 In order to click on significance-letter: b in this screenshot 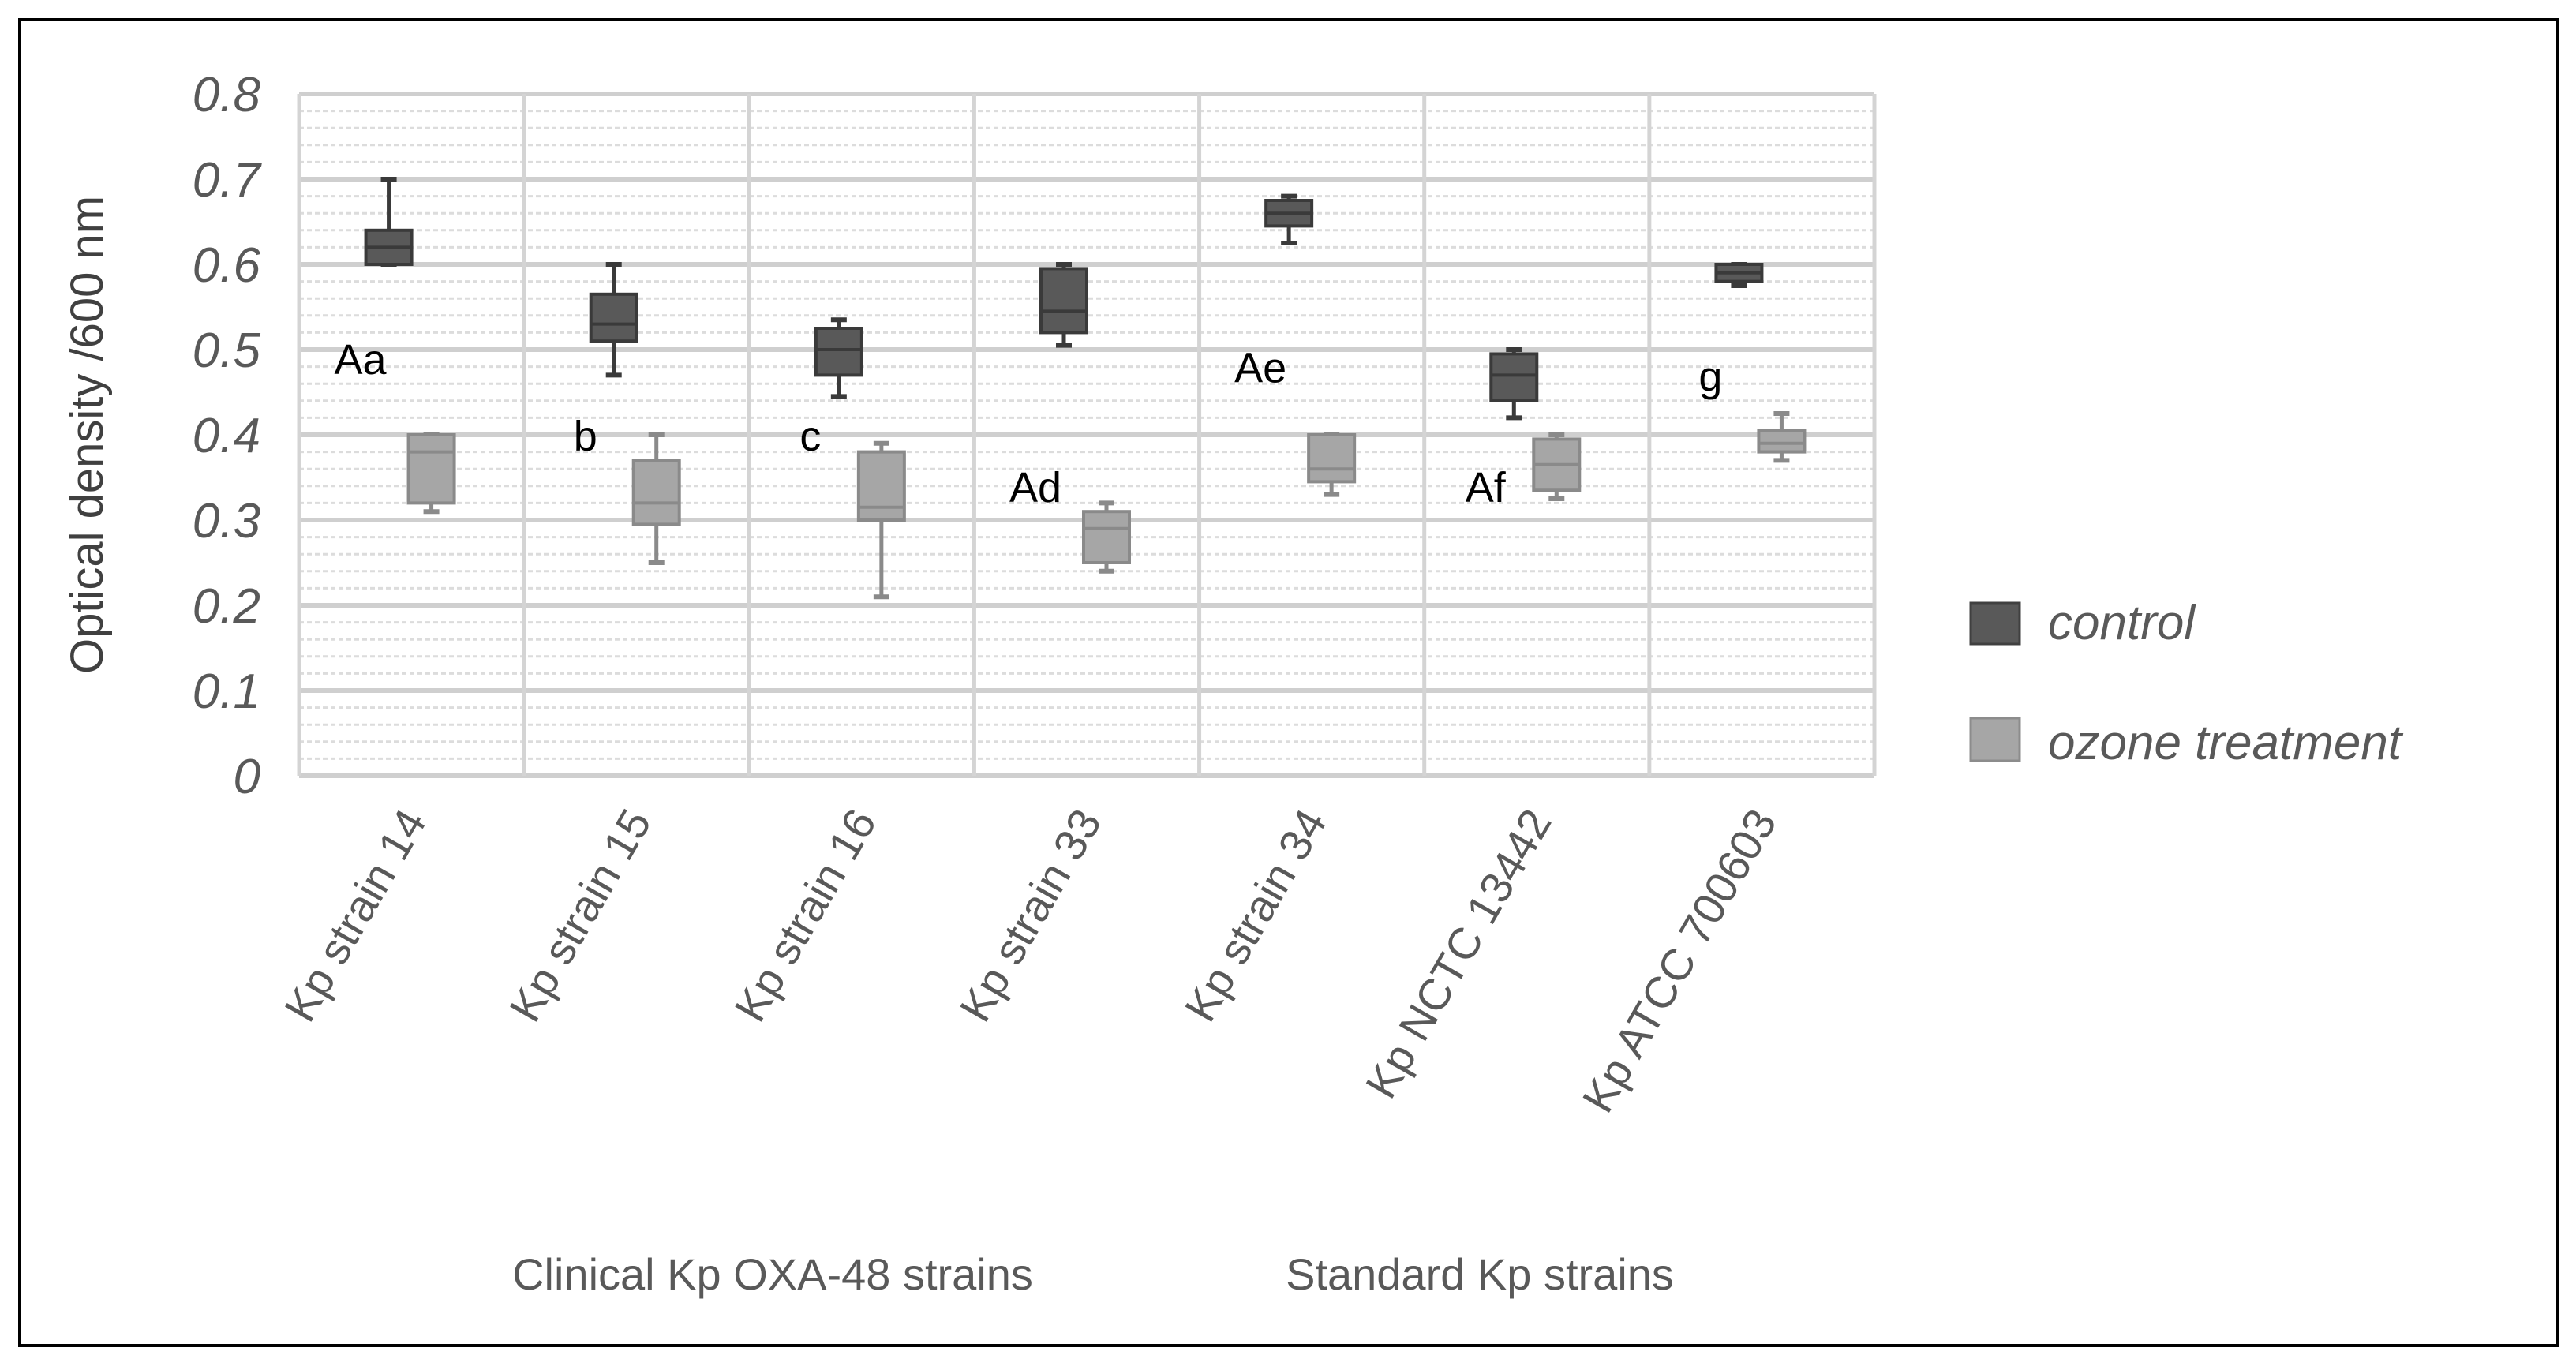, I will do `click(585, 436)`.